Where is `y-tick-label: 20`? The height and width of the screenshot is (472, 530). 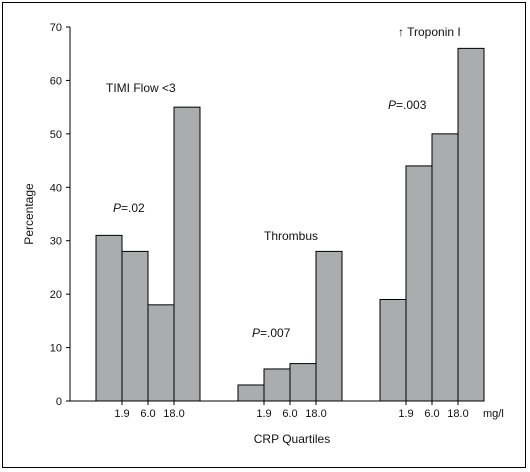
y-tick-label: 20 is located at coordinates (56, 295).